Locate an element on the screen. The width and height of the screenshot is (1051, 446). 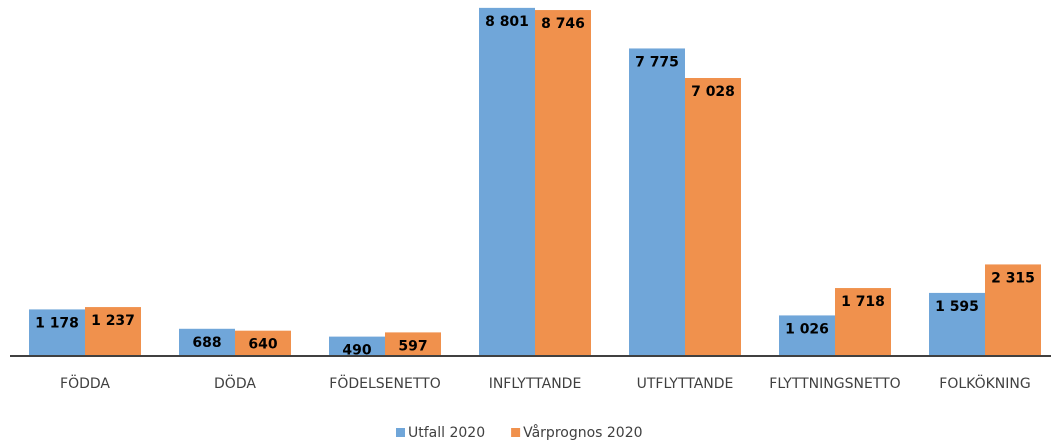
legend-label: Utfall 2020 is located at coordinates (446, 433).